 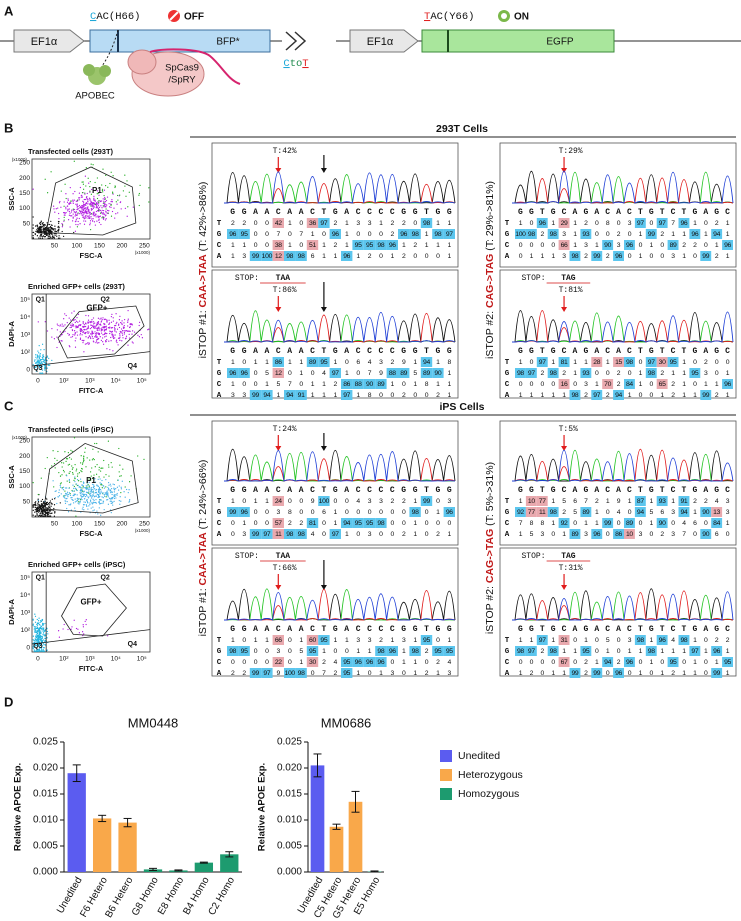 I want to click on off-icon-bar, so click(x=174, y=16).